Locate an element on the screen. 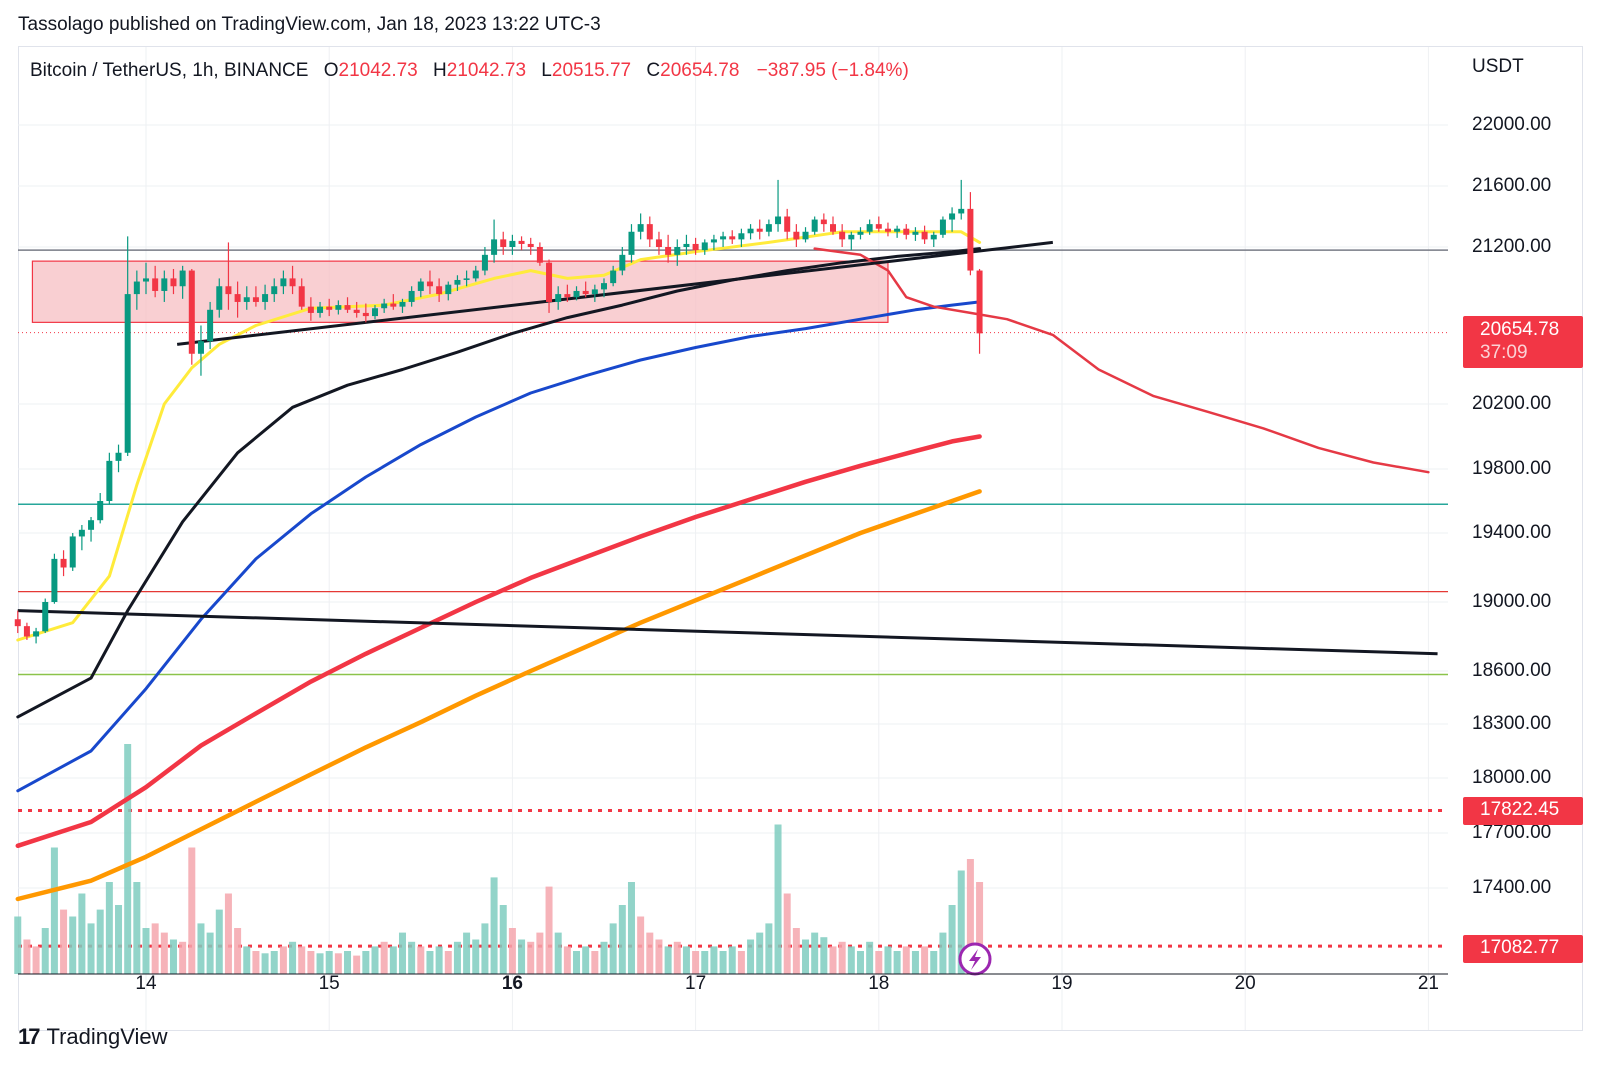 This screenshot has width=1600, height=1088. range-zone is located at coordinates (460, 291).